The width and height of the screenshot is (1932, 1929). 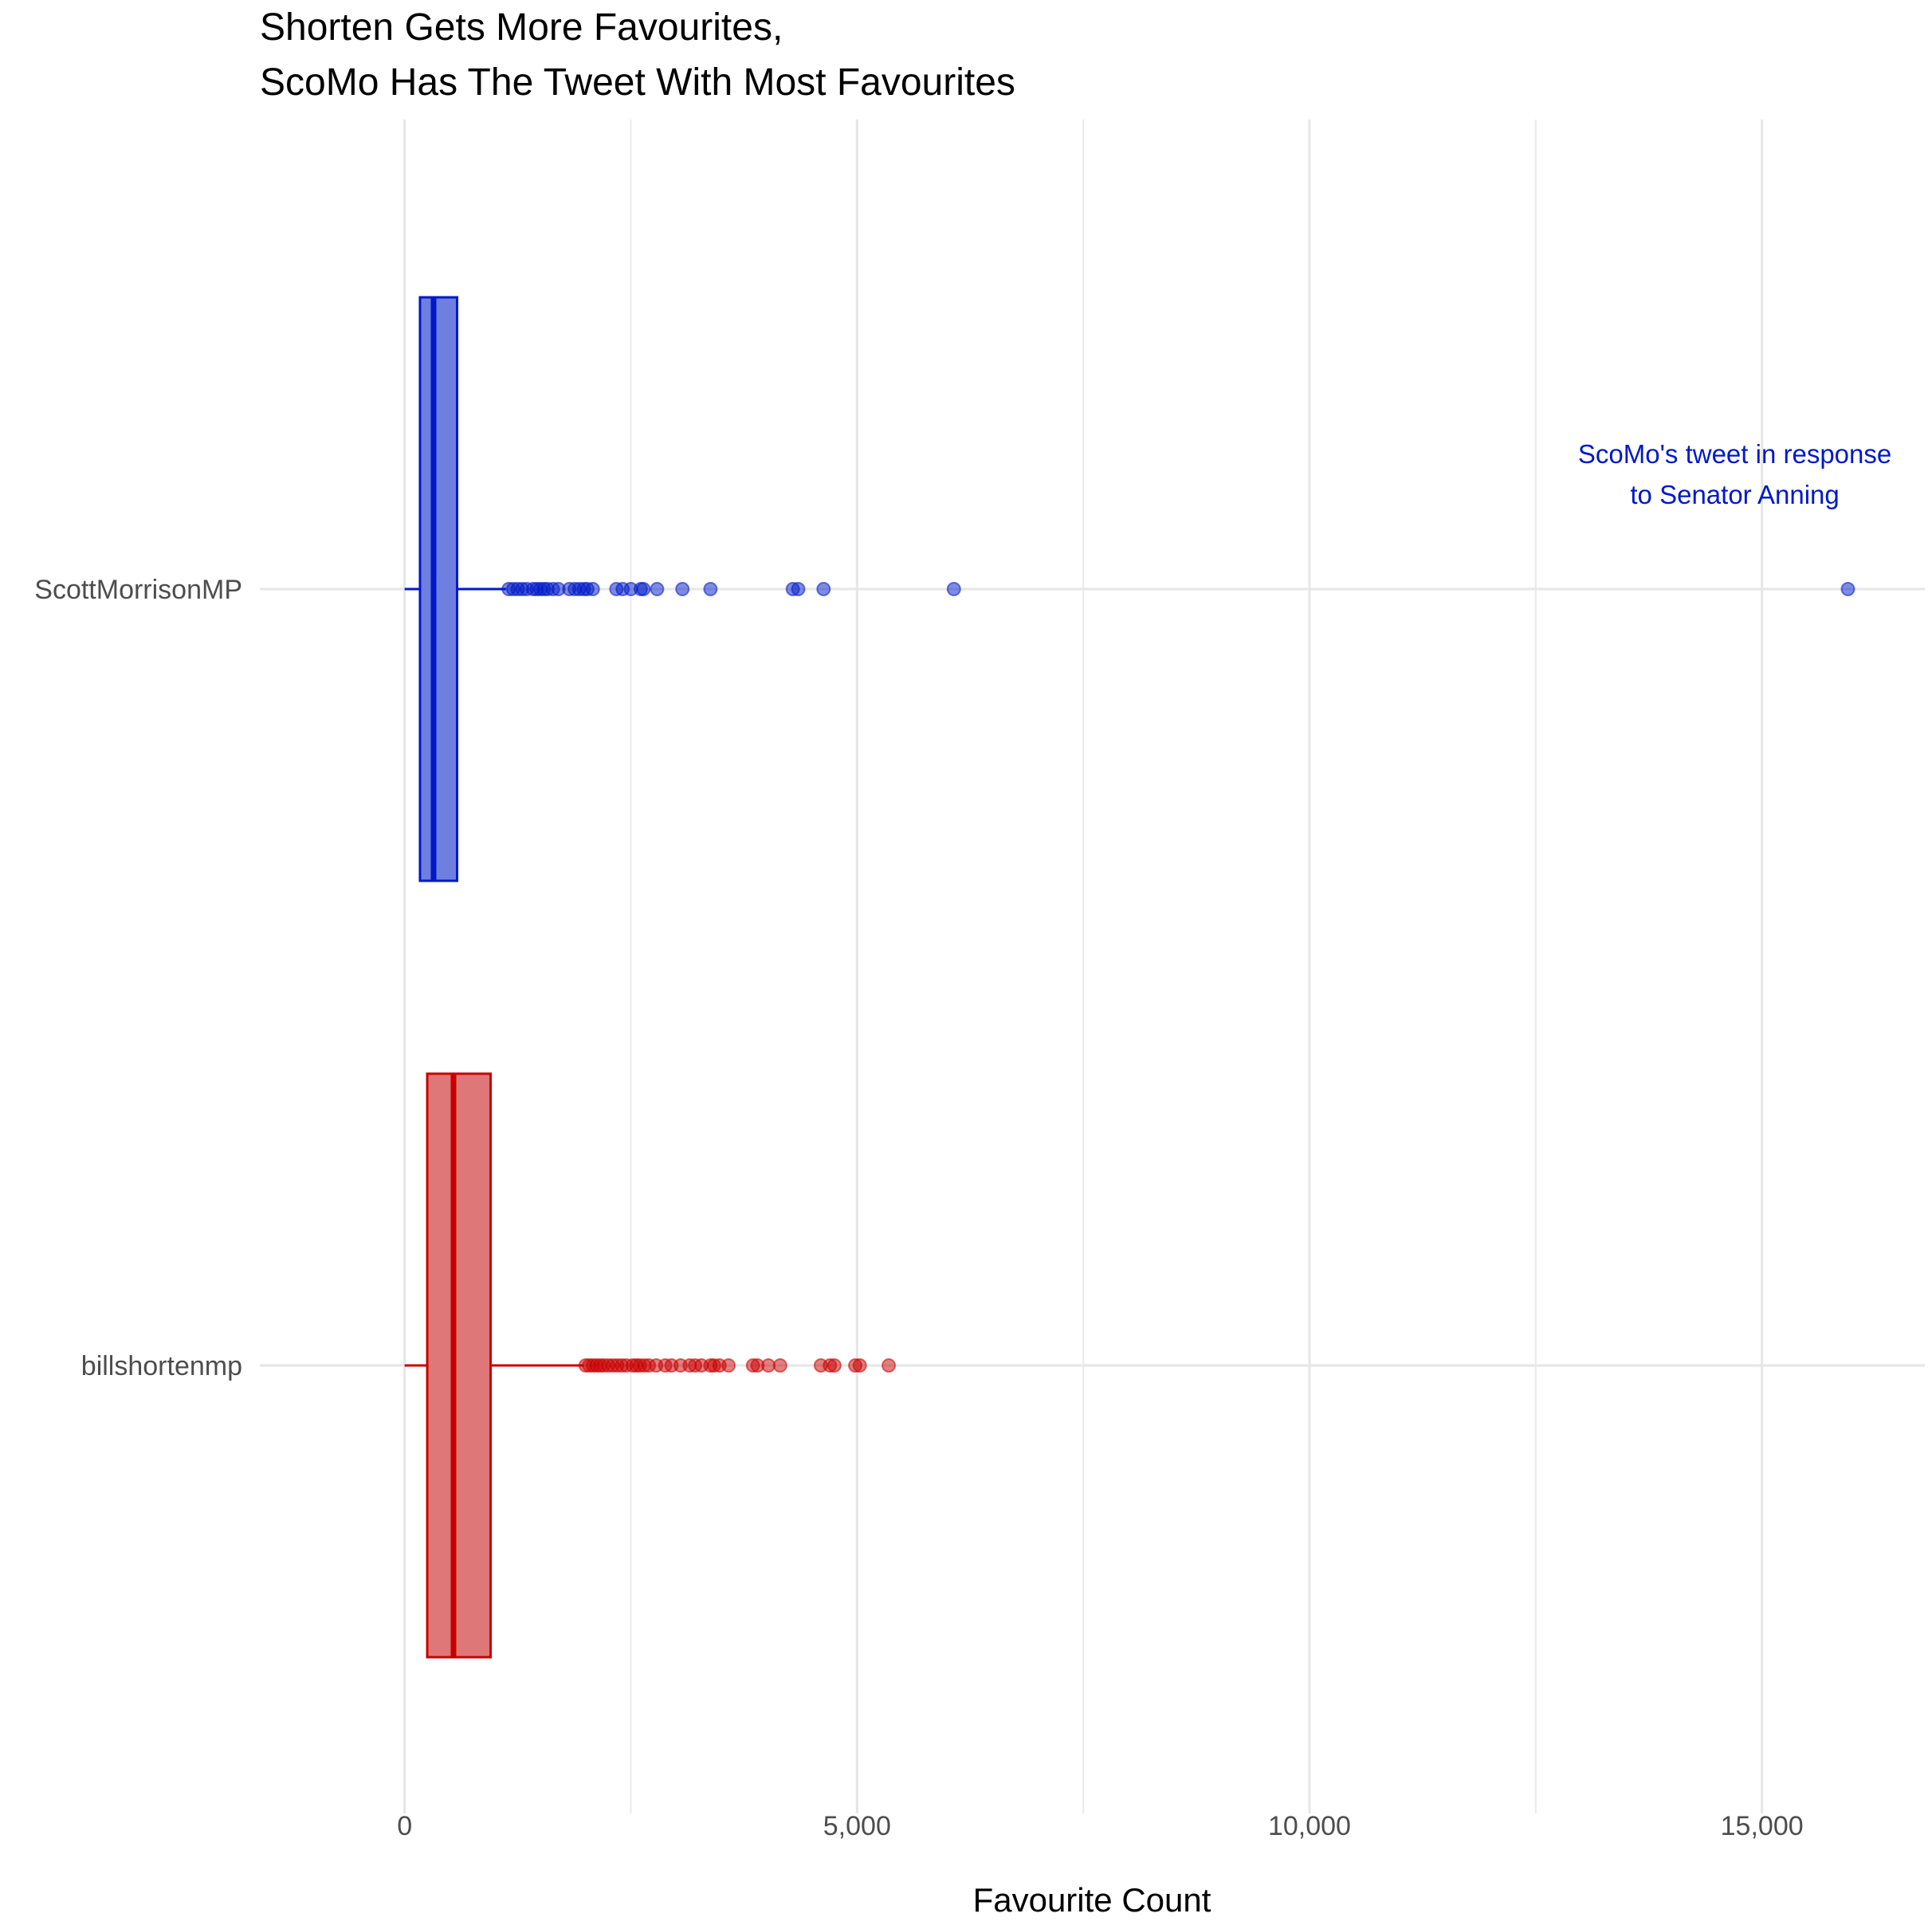 What do you see at coordinates (521, 27) in the screenshot?
I see `chart-title-line-1: Shorten Gets More Favourites,` at bounding box center [521, 27].